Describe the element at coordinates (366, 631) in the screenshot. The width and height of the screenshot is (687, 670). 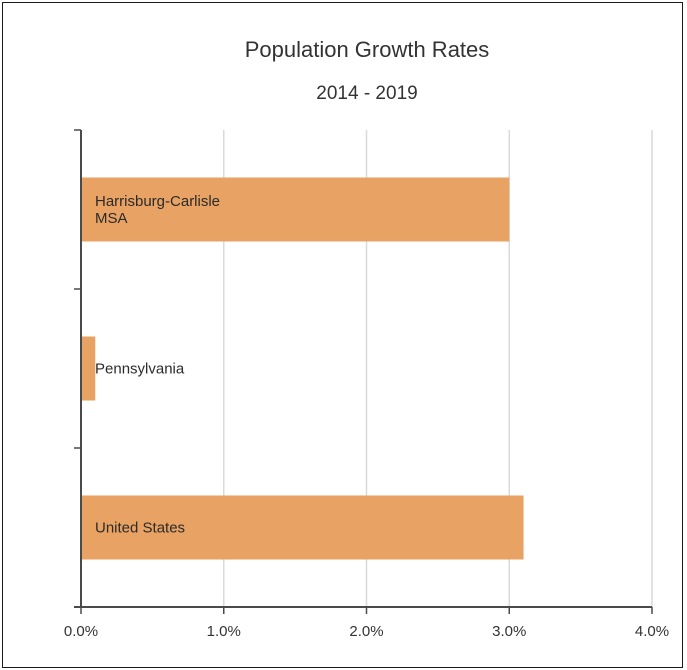
I see `x-tick-label-2: 2.0%` at that location.